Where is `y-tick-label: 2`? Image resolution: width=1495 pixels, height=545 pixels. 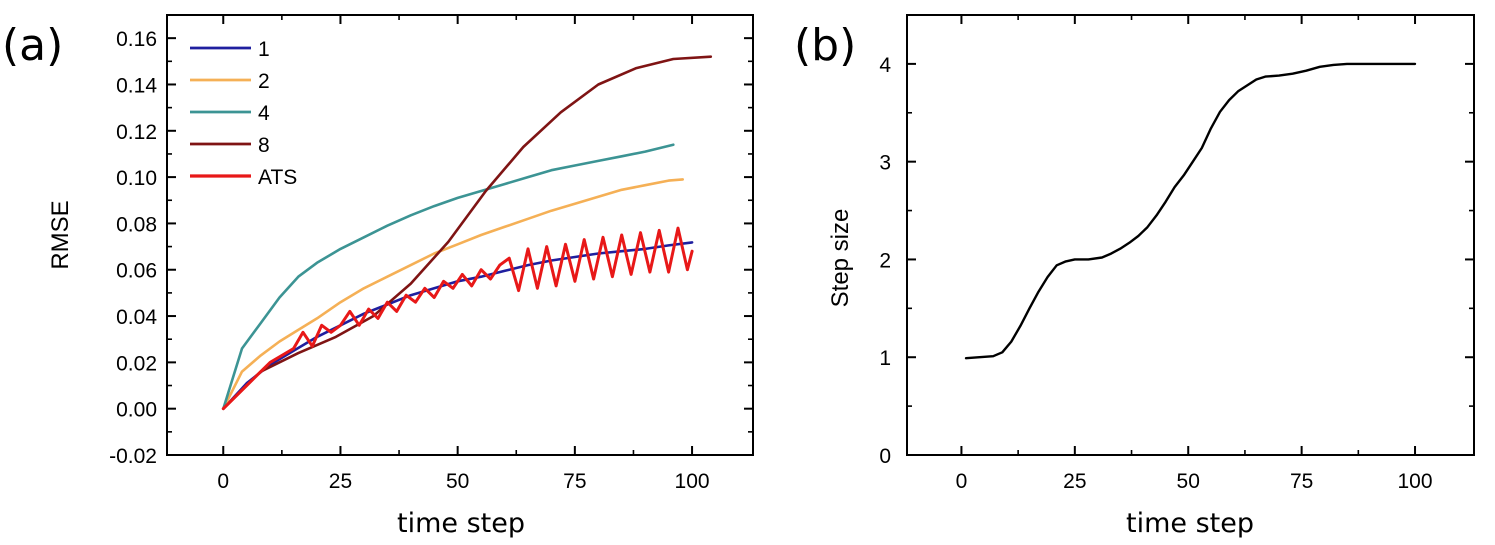
y-tick-label: 2 is located at coordinates (885, 260).